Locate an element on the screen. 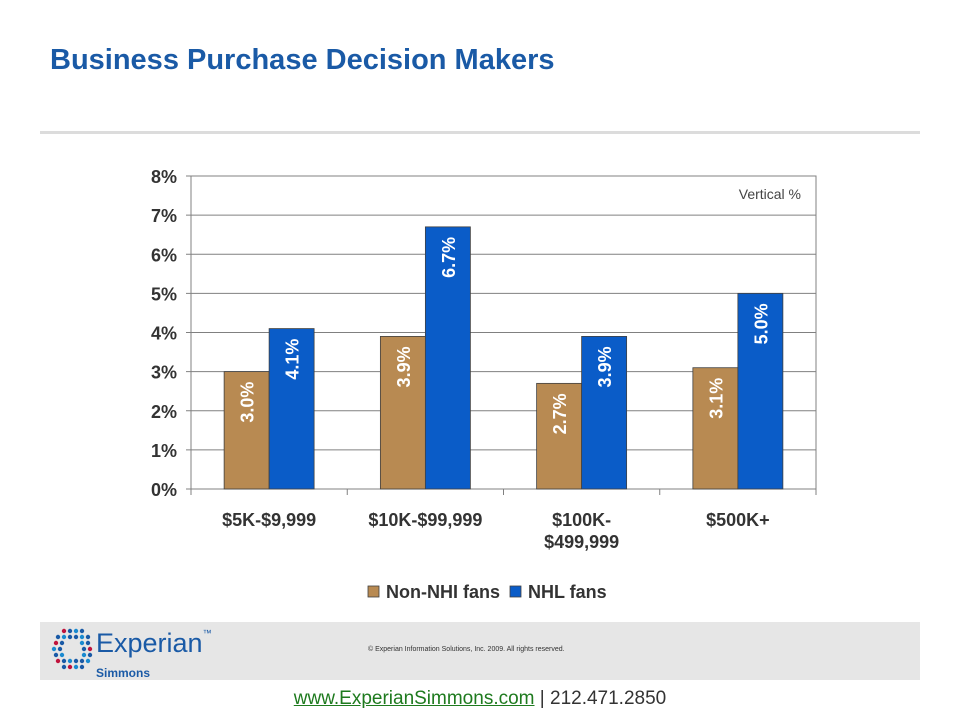  y-tick-label: 5% is located at coordinates (164, 294).